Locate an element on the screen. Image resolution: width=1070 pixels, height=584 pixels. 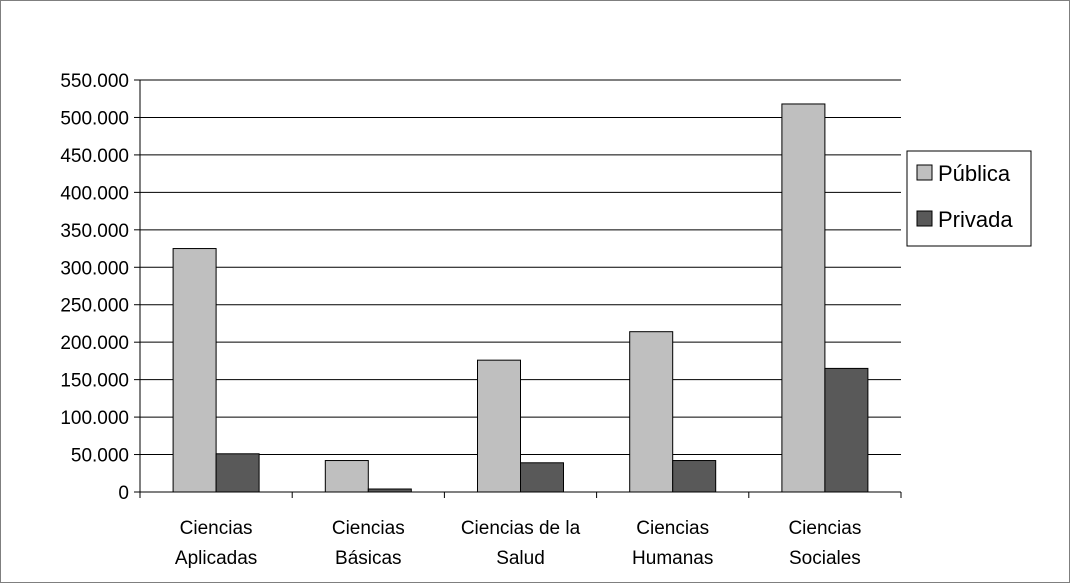
x-category-label: Ciencias de la is located at coordinates (521, 528).